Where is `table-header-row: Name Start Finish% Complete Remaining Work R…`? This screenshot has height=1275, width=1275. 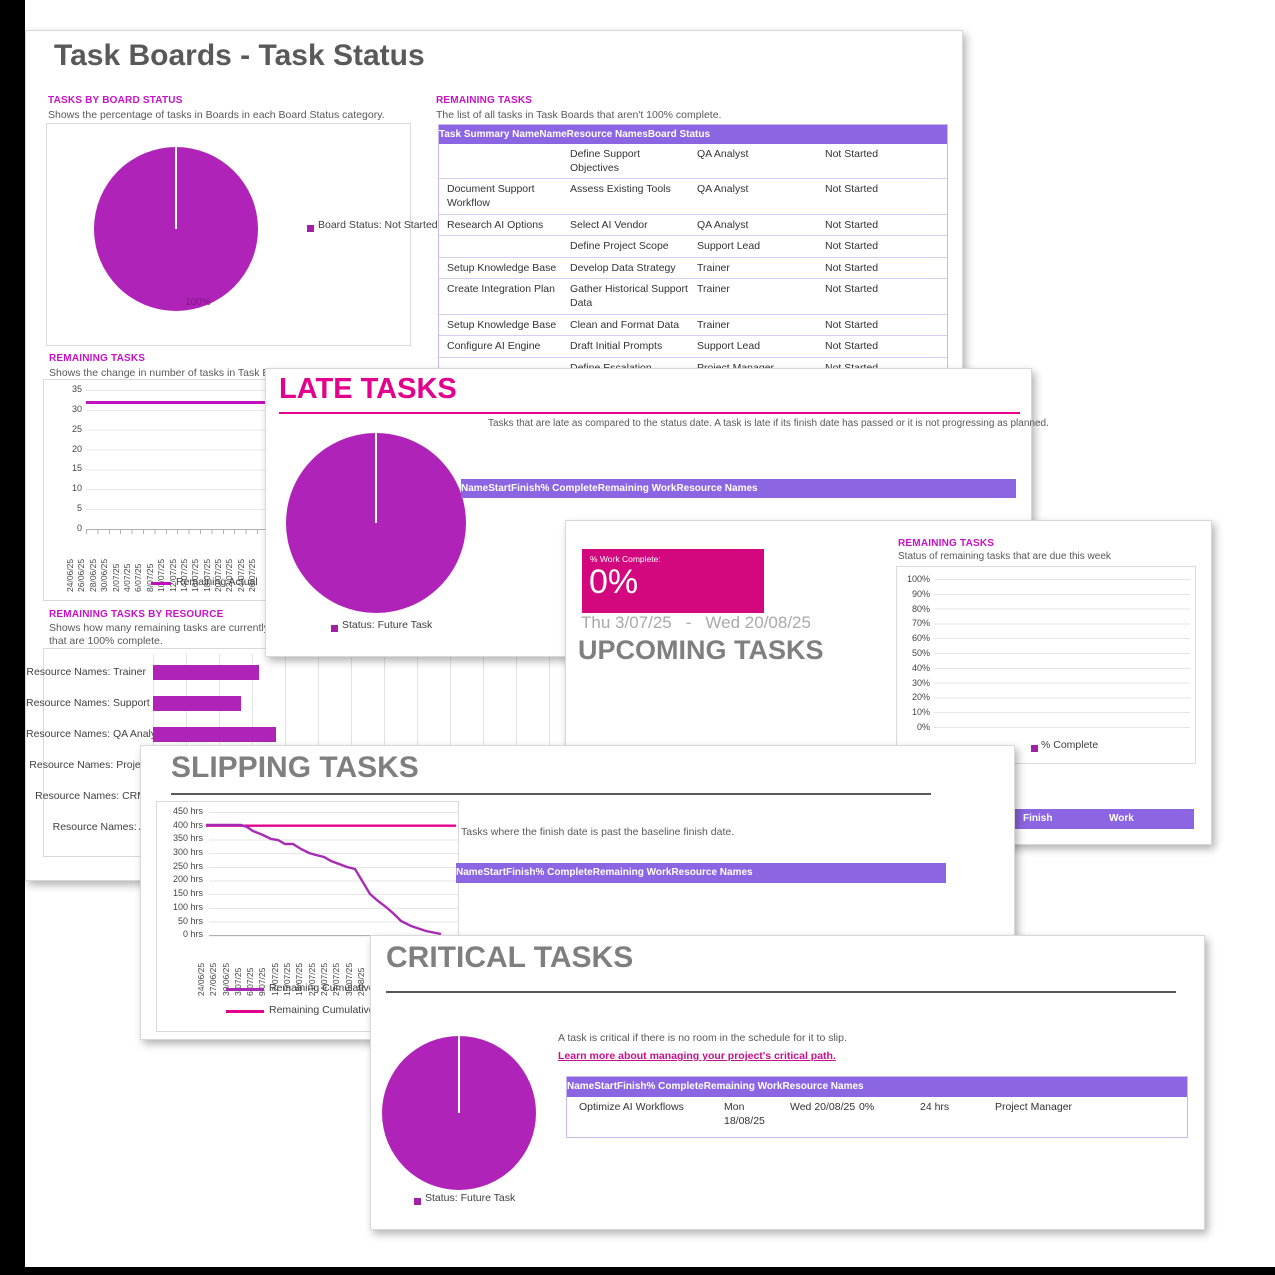 table-header-row: Name Start Finish% Complete Remaining Work R… is located at coordinates (877, 1087).